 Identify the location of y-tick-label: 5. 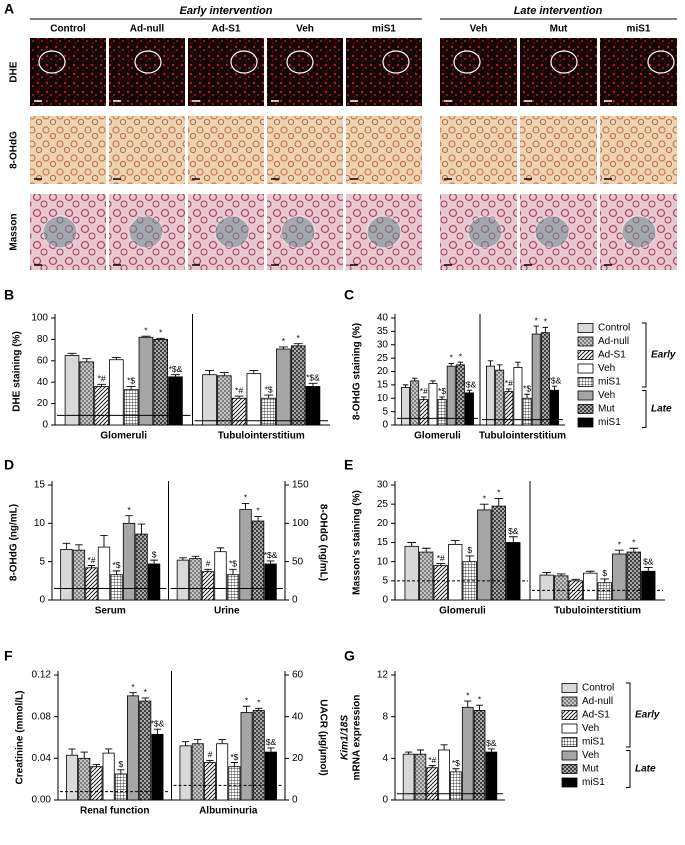
(42, 561).